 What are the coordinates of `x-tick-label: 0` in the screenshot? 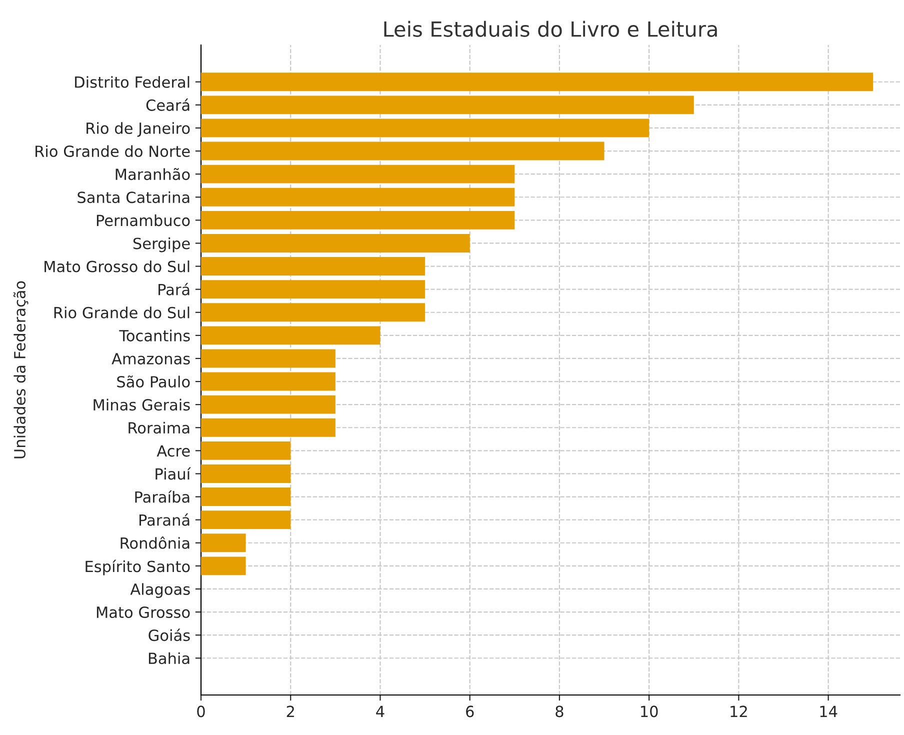 It's located at (201, 712).